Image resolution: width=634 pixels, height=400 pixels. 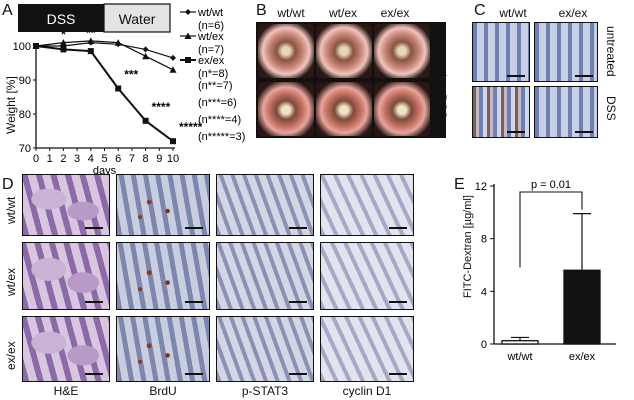 What do you see at coordinates (261, 10) in the screenshot?
I see `panel-label-b: B` at bounding box center [261, 10].